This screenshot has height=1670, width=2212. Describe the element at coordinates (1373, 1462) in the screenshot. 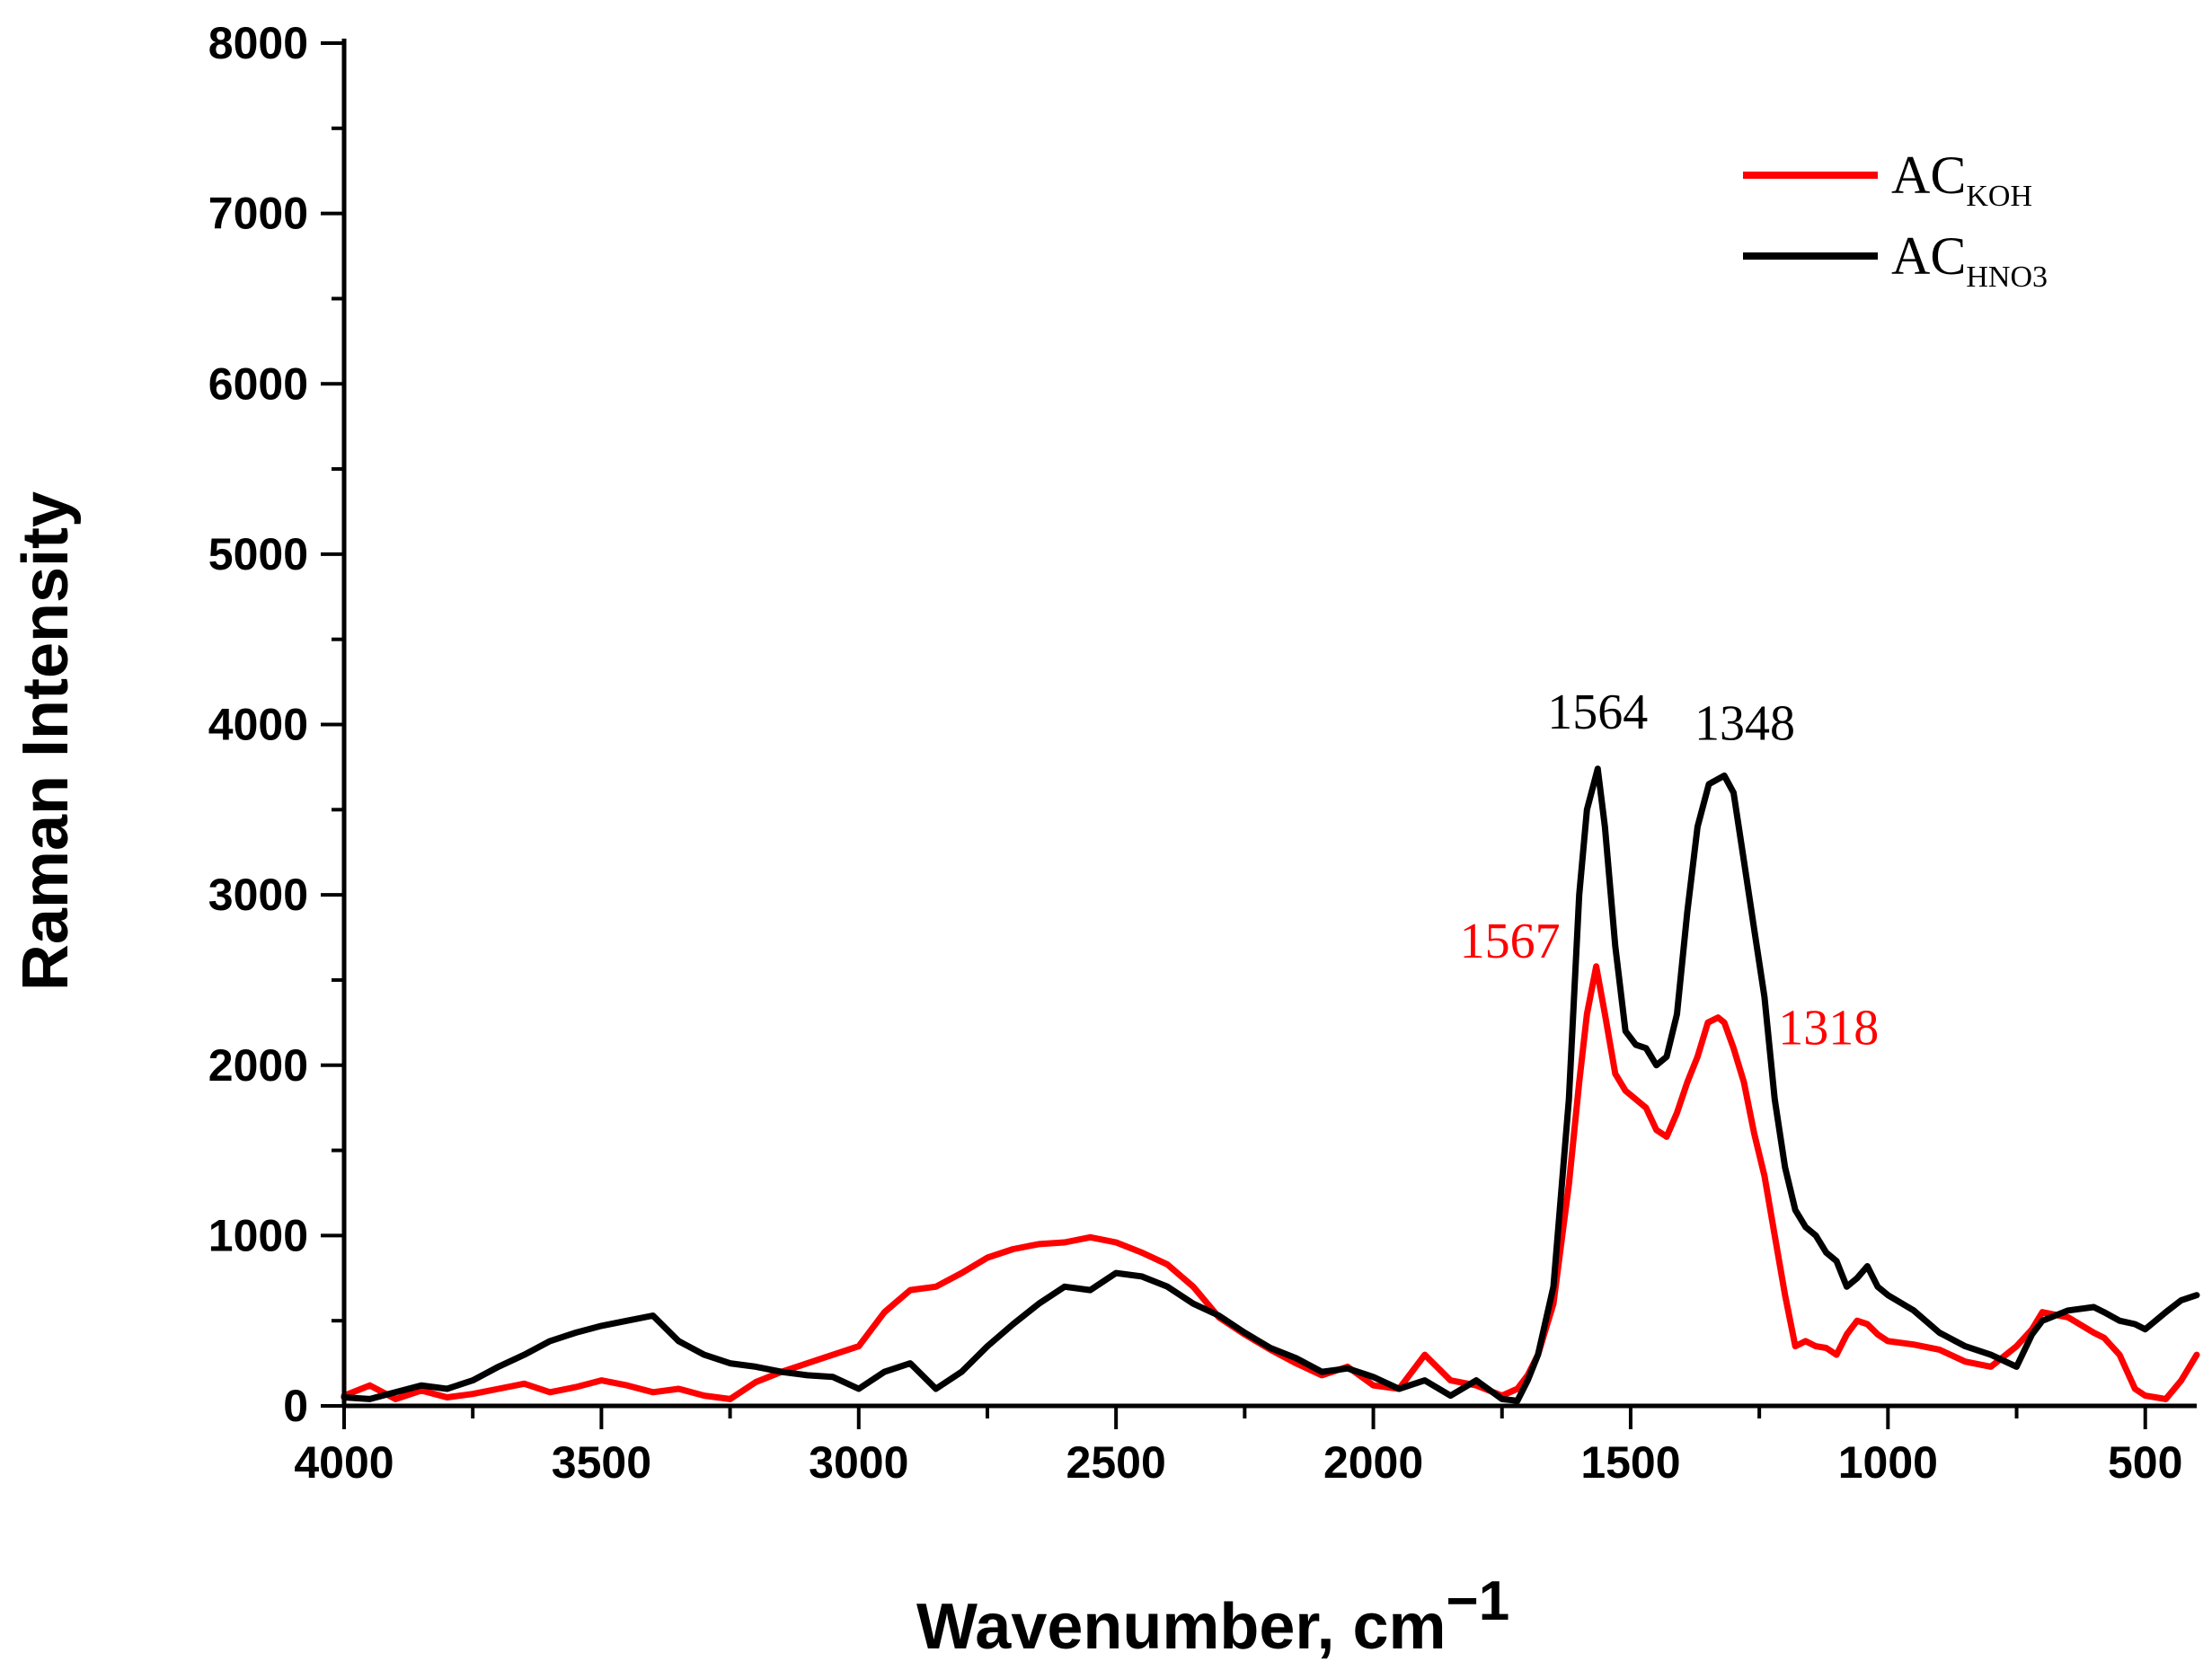

I see `x-tick-label: 2000` at that location.